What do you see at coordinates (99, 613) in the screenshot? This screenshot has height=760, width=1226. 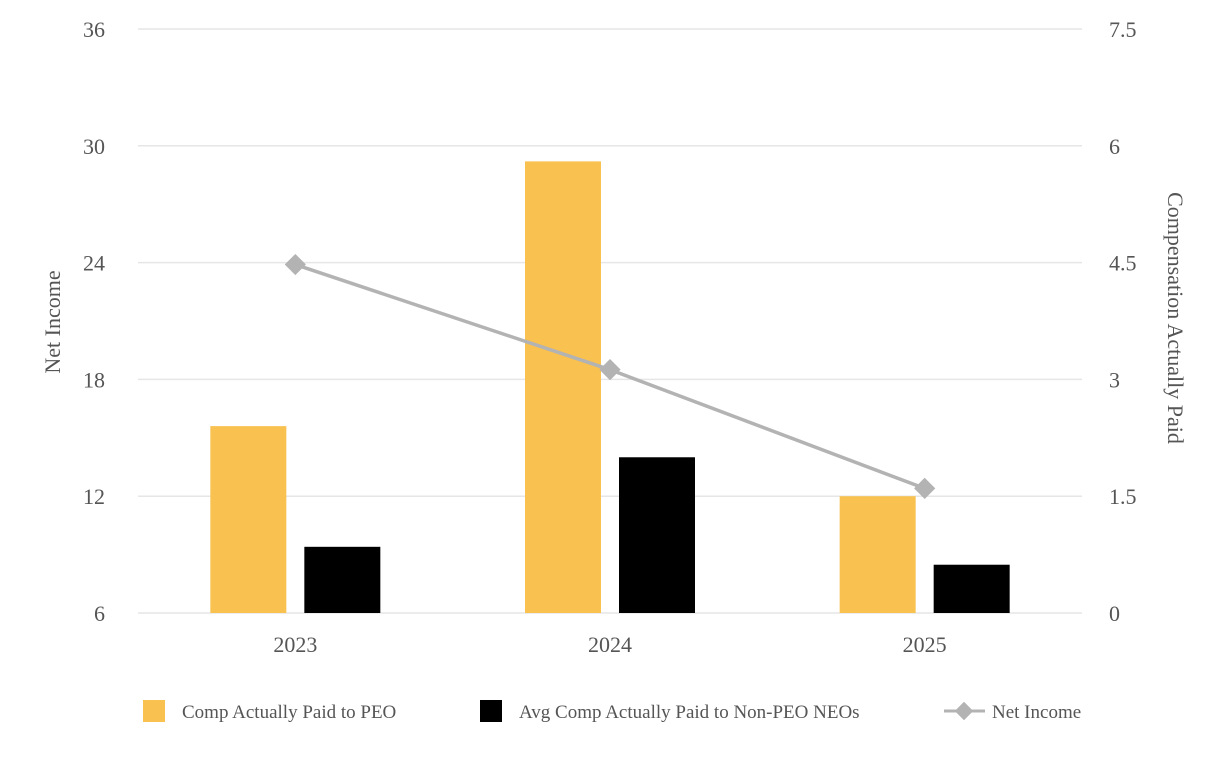 I see `left-tick-label: 6` at bounding box center [99, 613].